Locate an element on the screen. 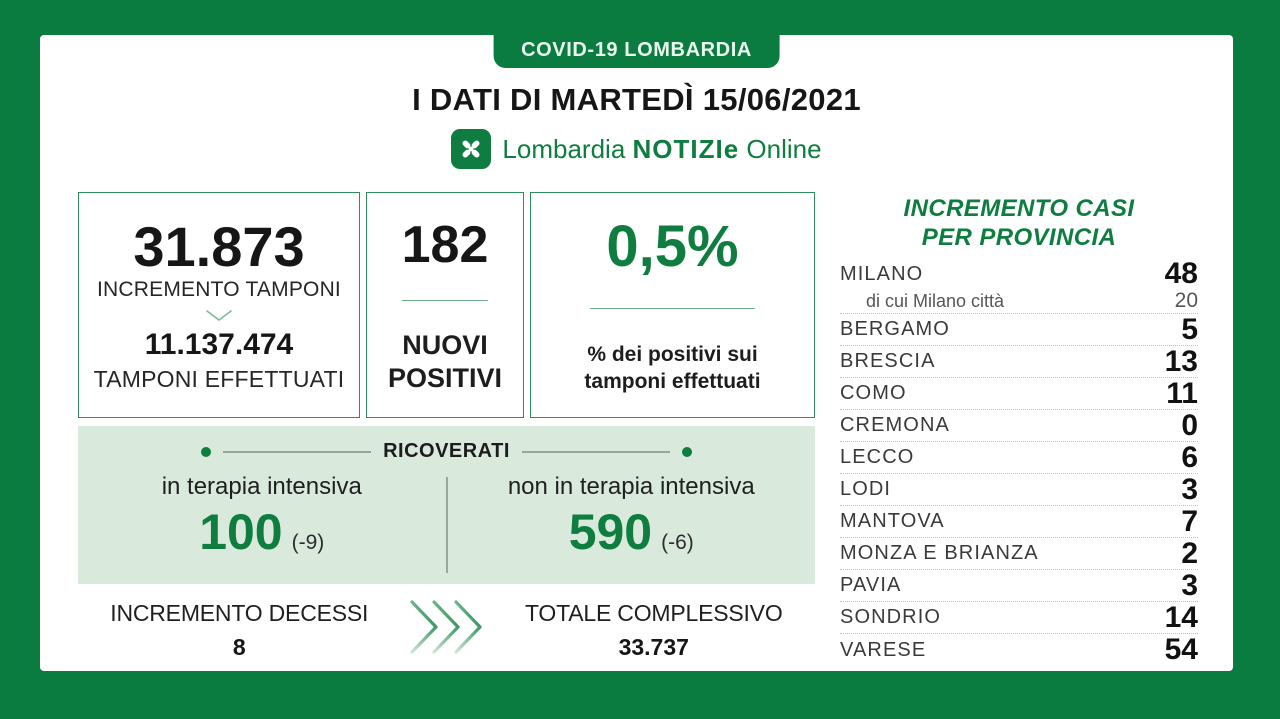 This screenshot has width=1280, height=719. province-value: 14 is located at coordinates (1181, 617).